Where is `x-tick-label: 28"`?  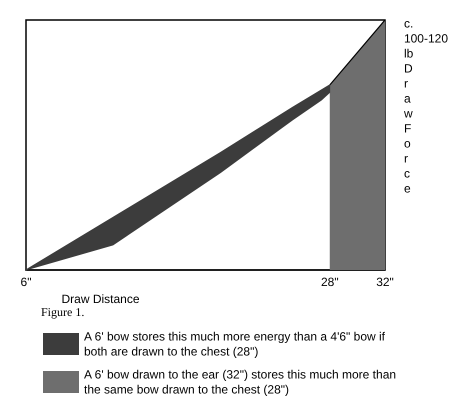
x-tick-label: 28" is located at coordinates (329, 282).